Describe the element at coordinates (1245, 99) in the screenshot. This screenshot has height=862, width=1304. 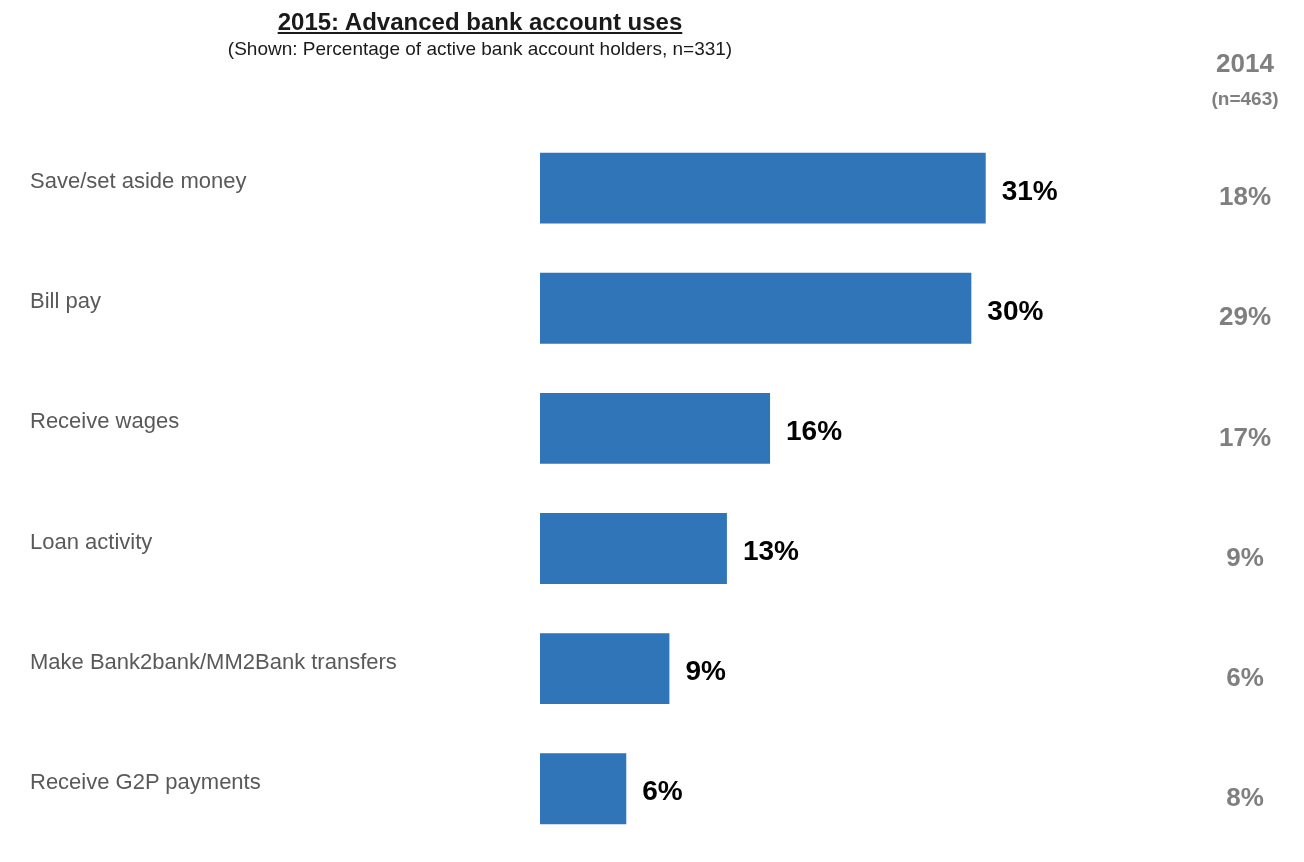
I see `text: (n=463)` at that location.